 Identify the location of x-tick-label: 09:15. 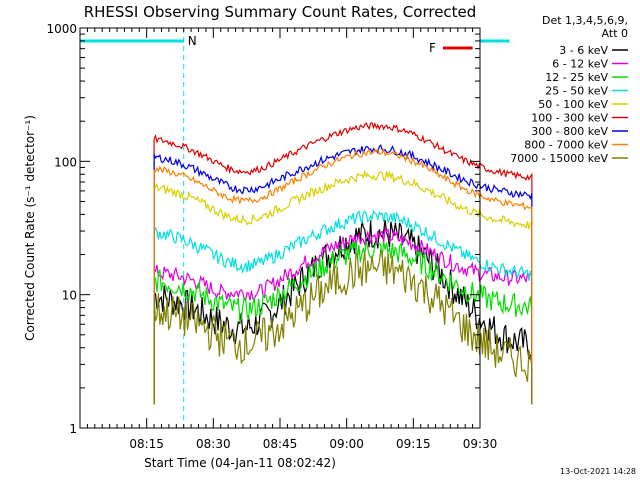
(413, 444).